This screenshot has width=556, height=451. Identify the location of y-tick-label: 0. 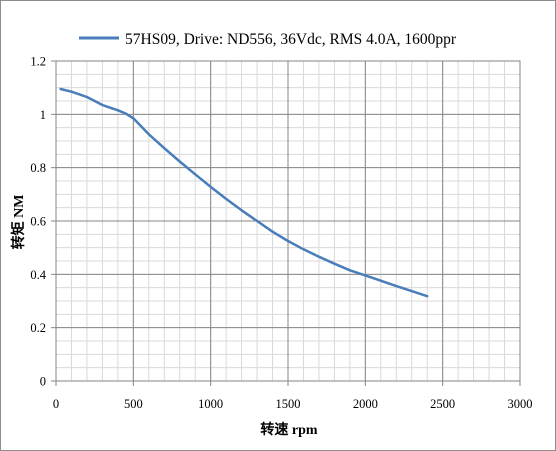
(43, 382).